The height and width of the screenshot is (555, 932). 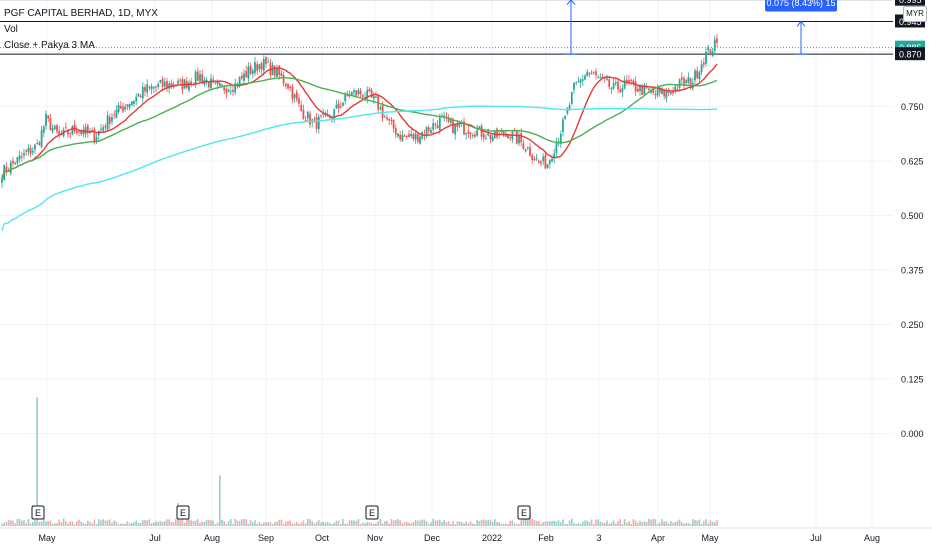 I want to click on currency-badge: MYR, so click(x=915, y=14).